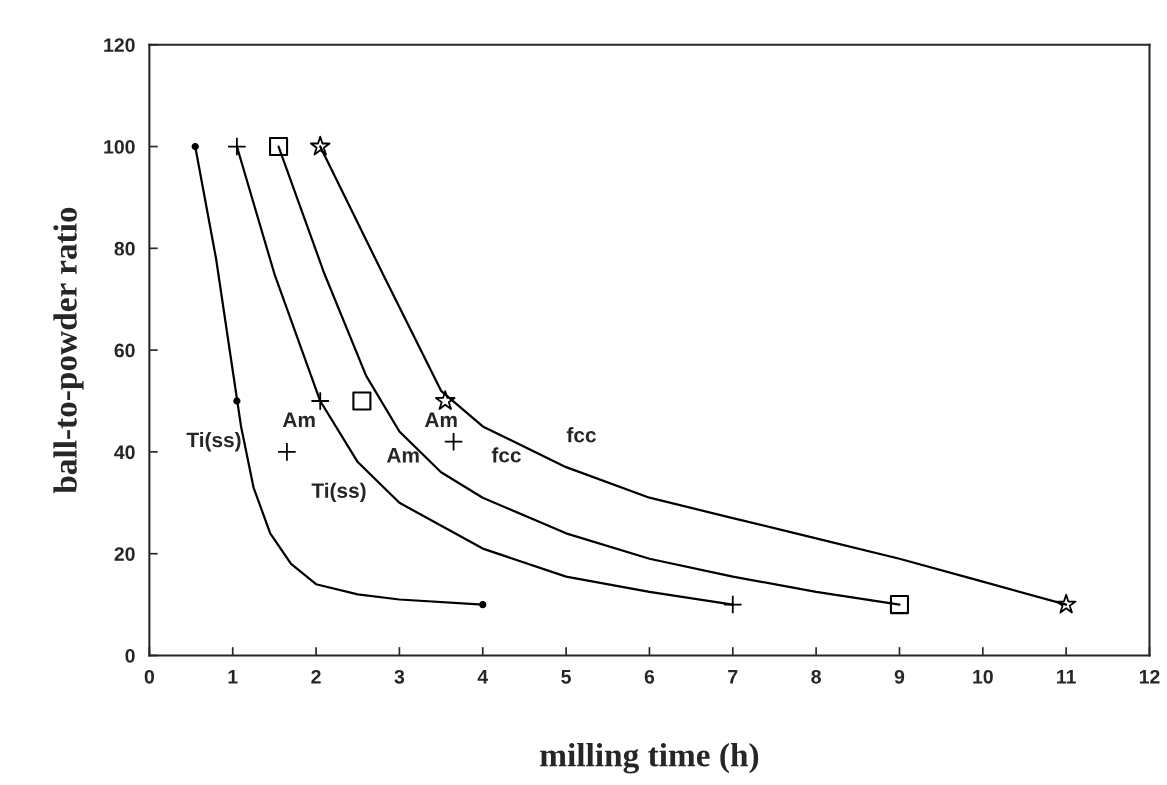 The image size is (1167, 785). What do you see at coordinates (1066, 677) in the screenshot?
I see `x-tick-label: 11` at bounding box center [1066, 677].